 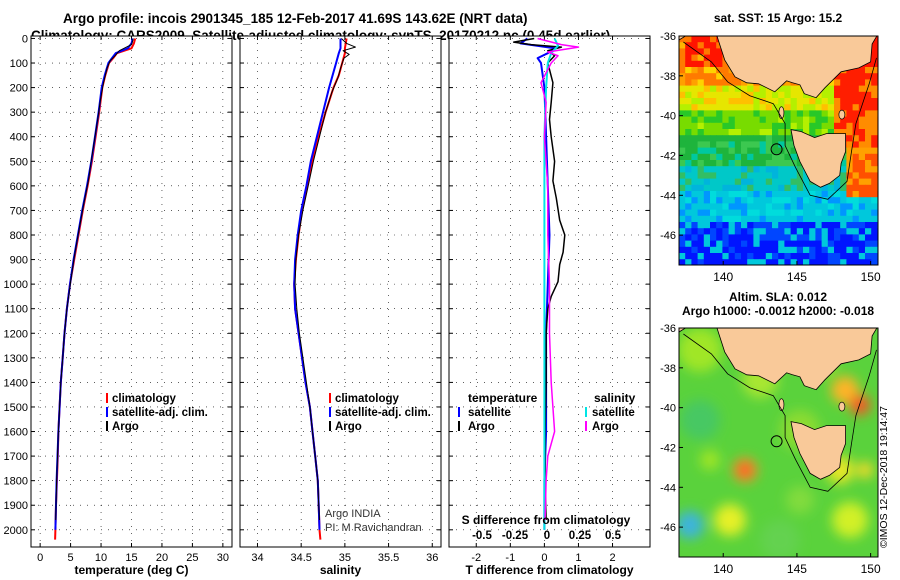 What do you see at coordinates (605, 427) in the screenshot?
I see `legend-entry: Argo` at bounding box center [605, 427].